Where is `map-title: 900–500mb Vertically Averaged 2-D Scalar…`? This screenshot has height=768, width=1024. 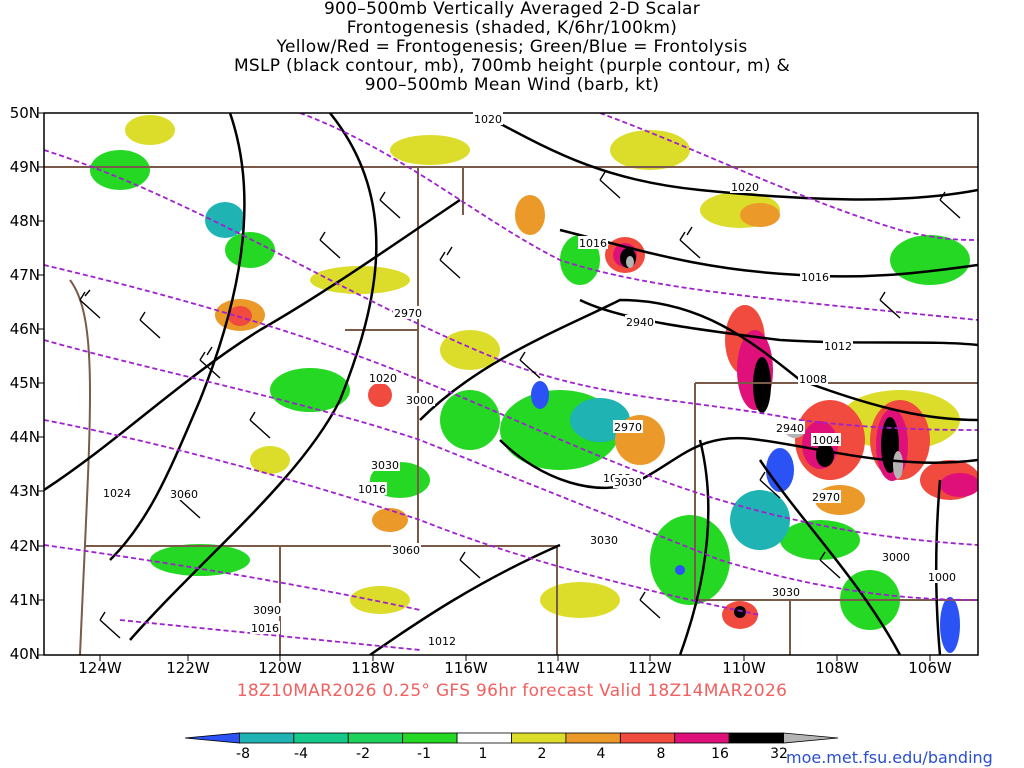
map-title: 900–500mb Vertically Averaged 2-D Scalar… is located at coordinates (512, 47).